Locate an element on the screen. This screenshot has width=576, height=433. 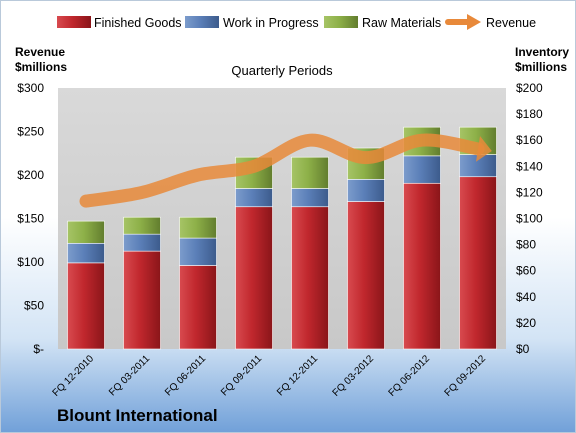
right-tick-label: $60 is located at coordinates (526, 271).